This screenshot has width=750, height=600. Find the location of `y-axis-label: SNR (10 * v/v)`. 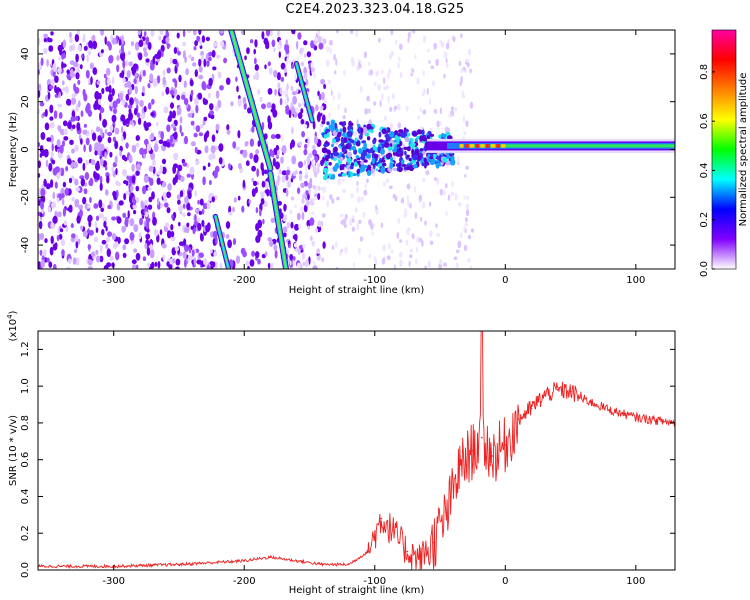

y-axis-label: SNR (10 * v/v) is located at coordinates (13, 450).